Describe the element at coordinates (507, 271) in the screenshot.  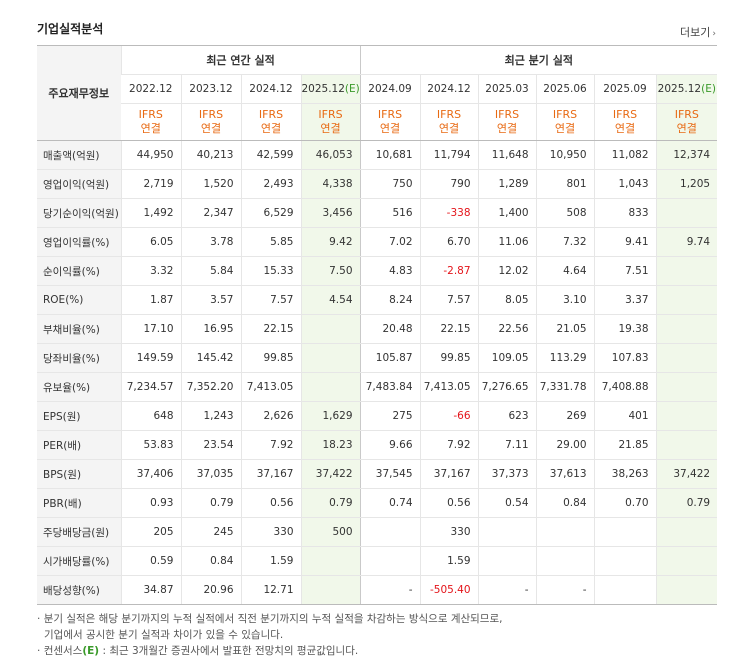
I see `table-cell: 12.02` at that location.